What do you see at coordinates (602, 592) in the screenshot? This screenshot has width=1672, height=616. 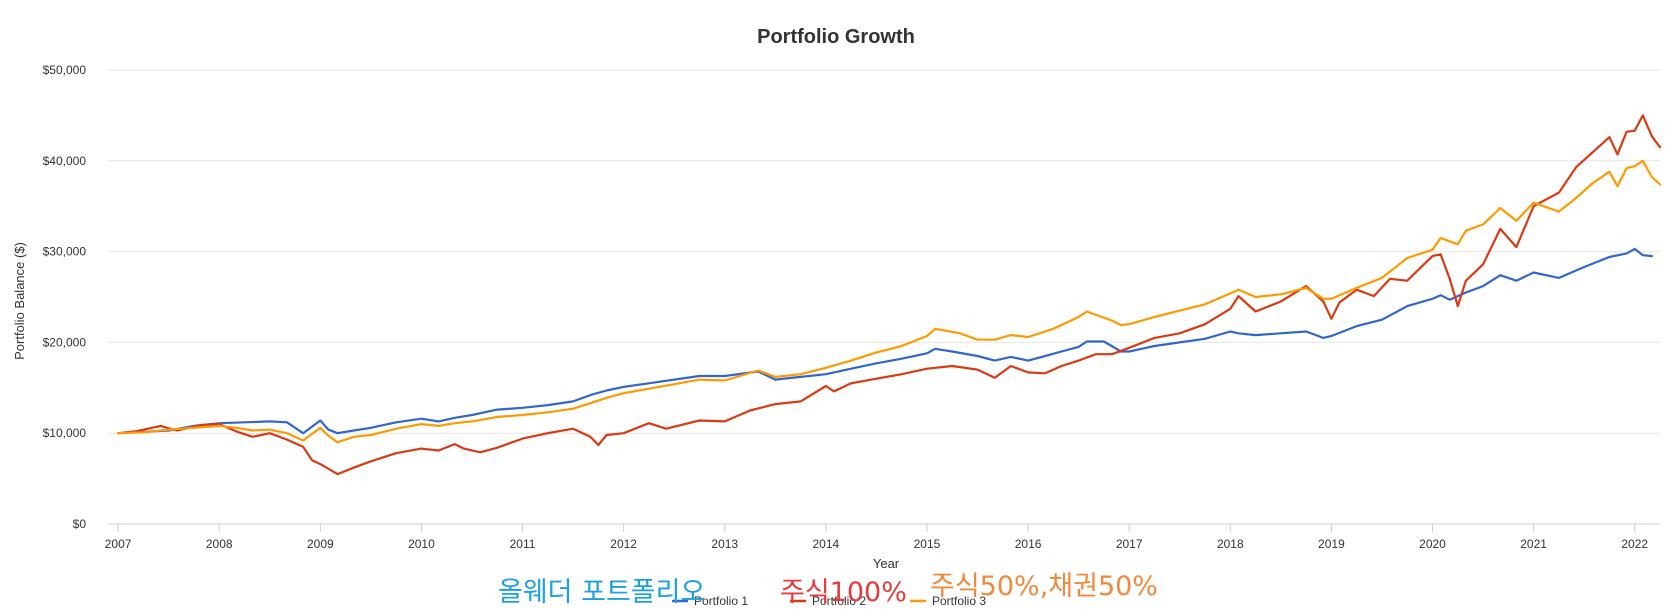 I see `overlay-label-allweather: 올웨더 포트폴리오` at bounding box center [602, 592].